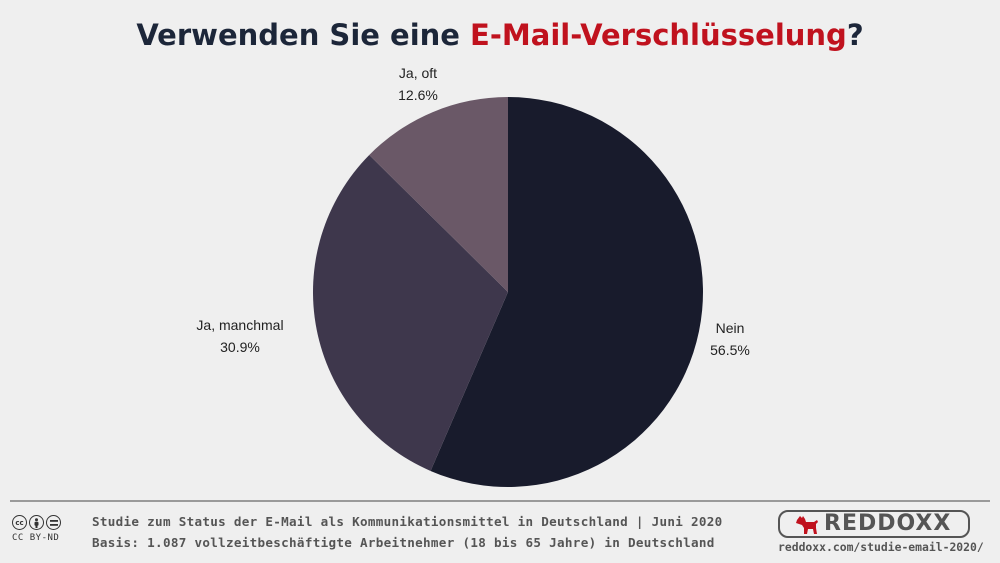 This screenshot has width=1000, height=563. I want to click on brand-url: reddoxx.com/studie-email-2020/, so click(881, 547).